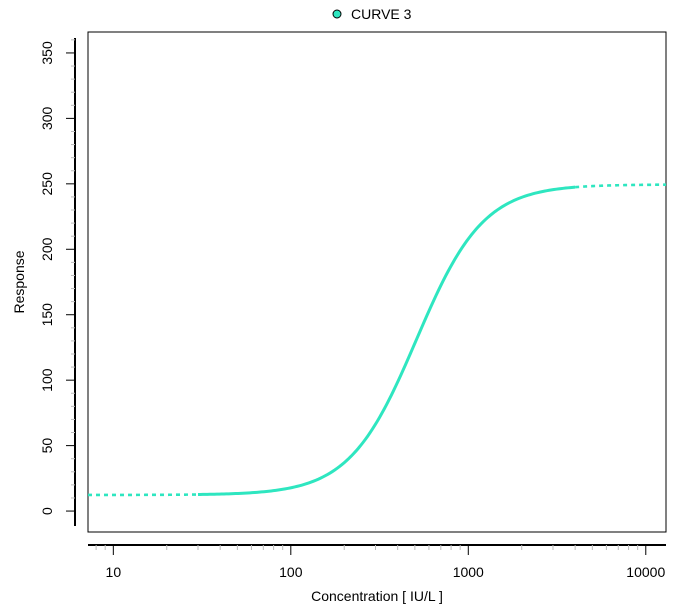 Image resolution: width=679 pixels, height=609 pixels. Describe the element at coordinates (620, 186) in the screenshot. I see `curve-extrapolated-high` at that location.